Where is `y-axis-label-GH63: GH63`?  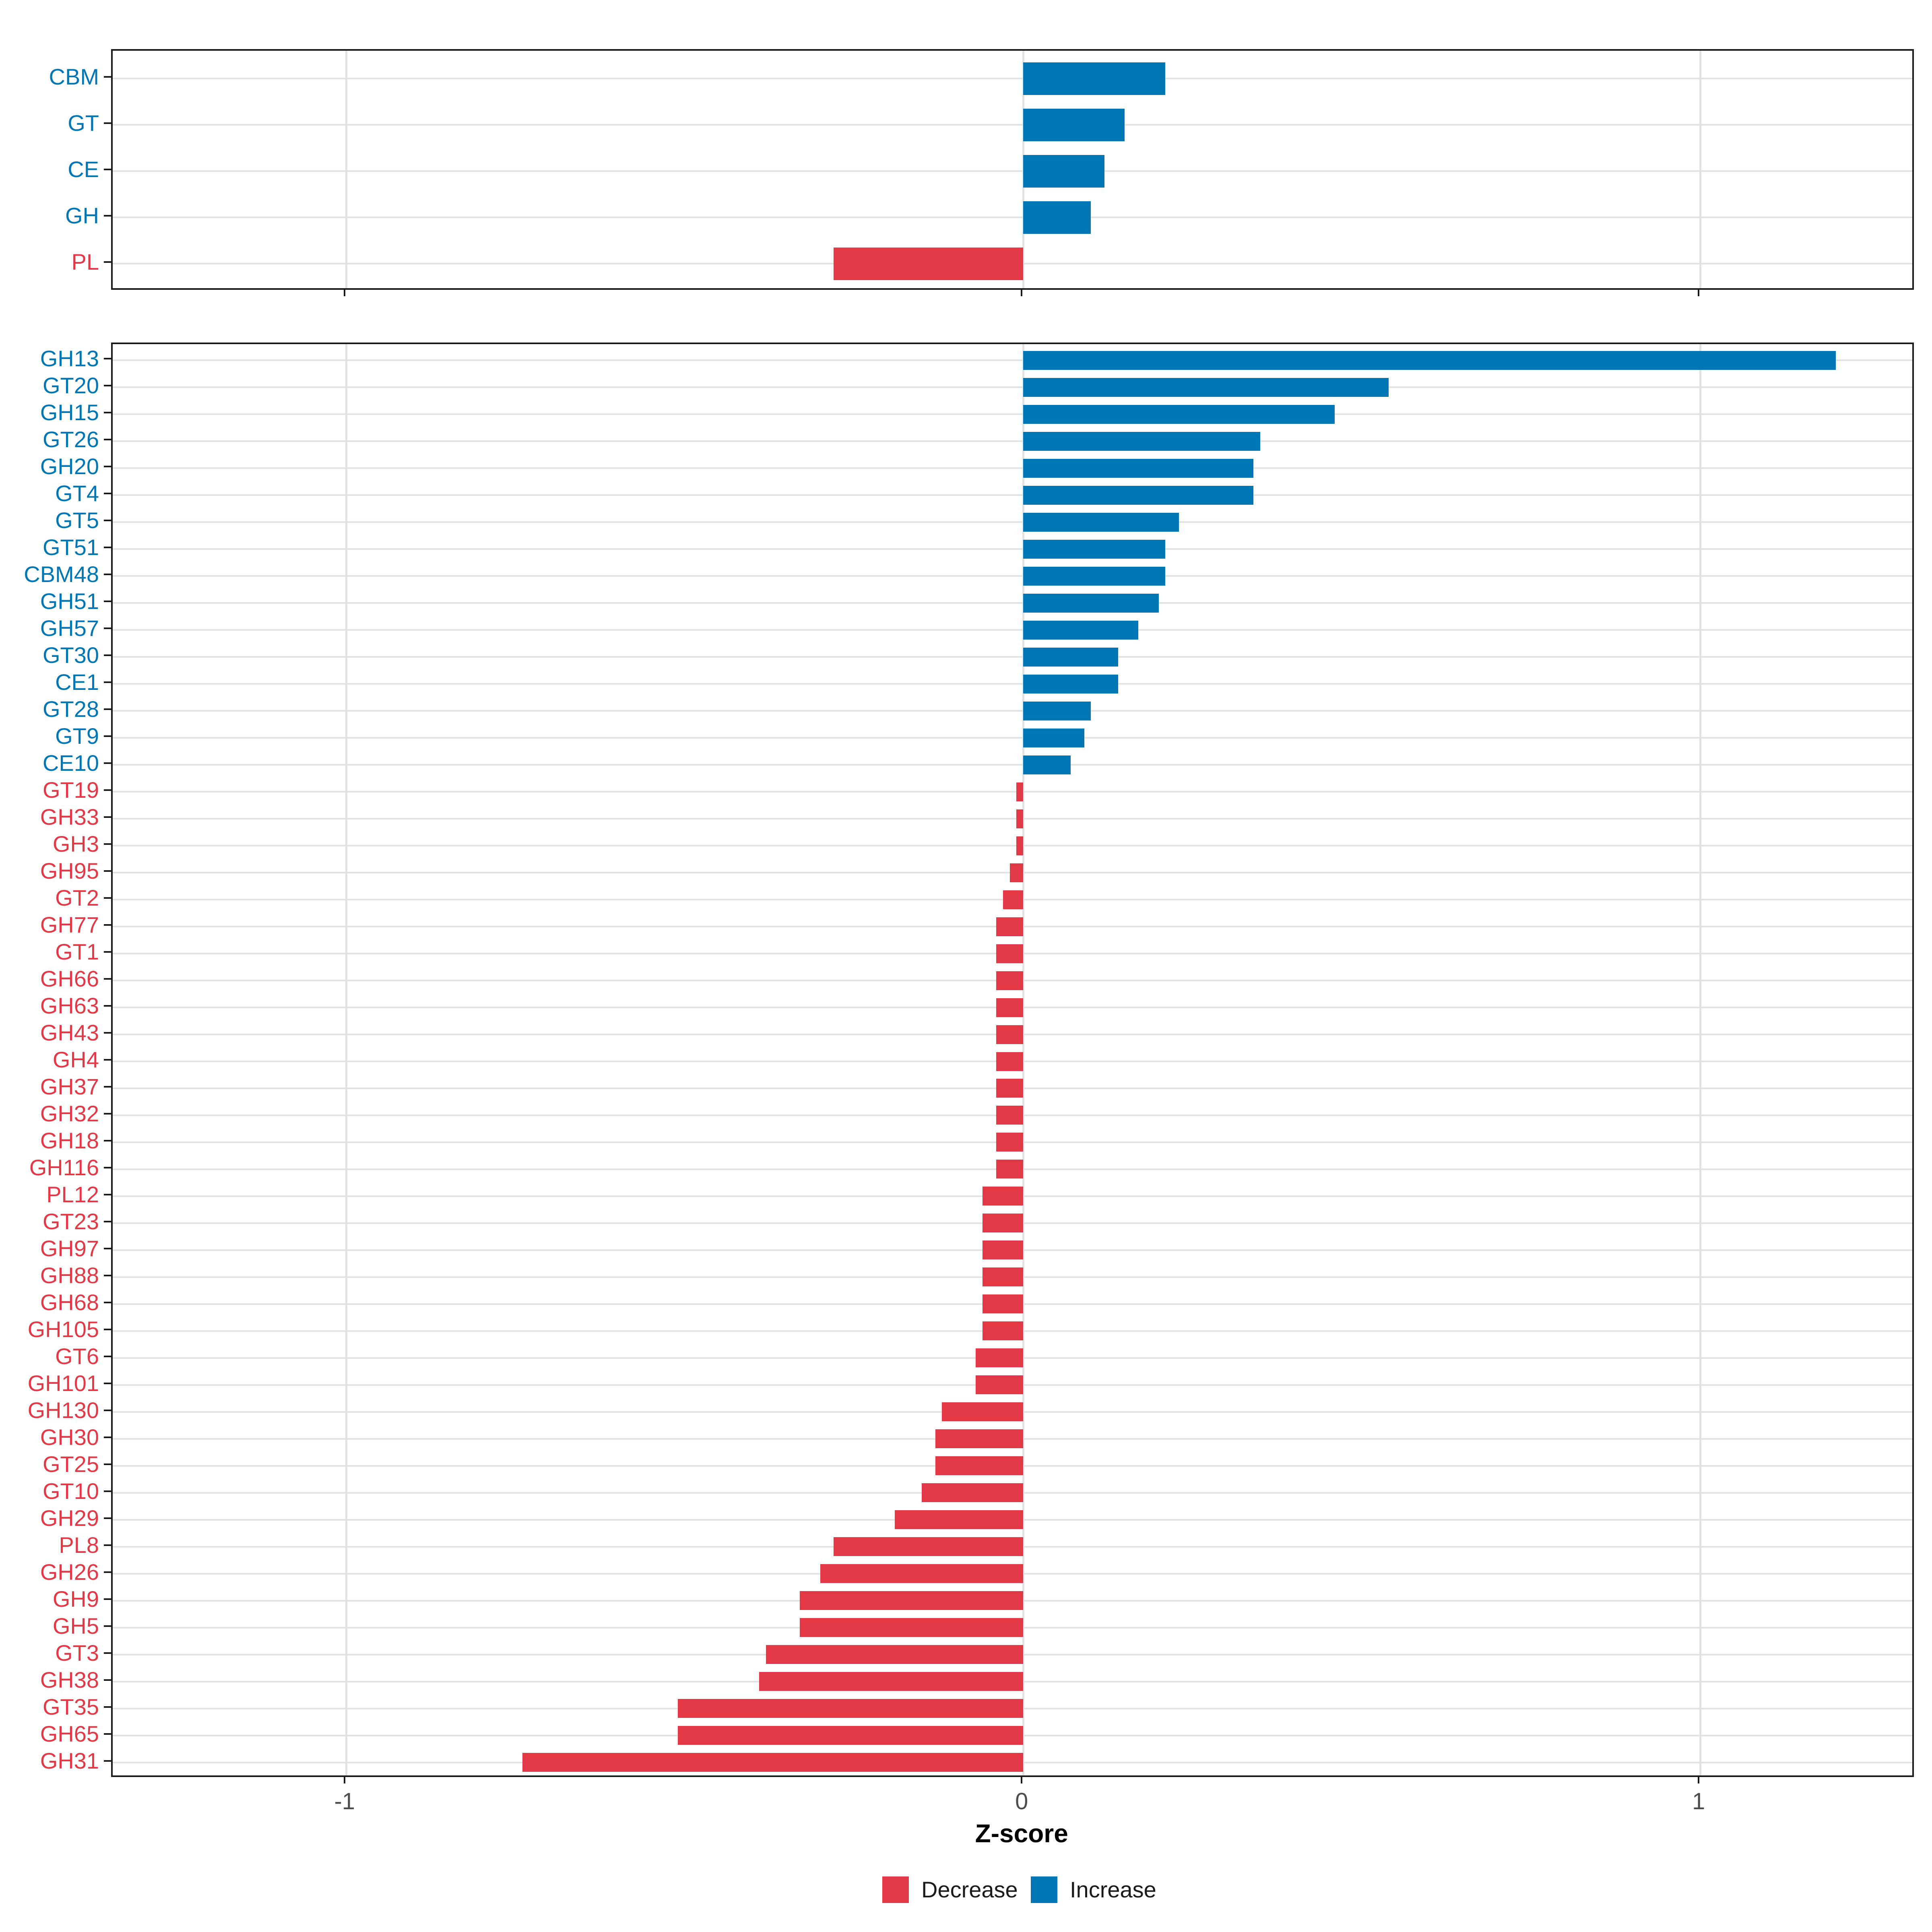
y-axis-label-GH63: GH63 is located at coordinates (69, 1006).